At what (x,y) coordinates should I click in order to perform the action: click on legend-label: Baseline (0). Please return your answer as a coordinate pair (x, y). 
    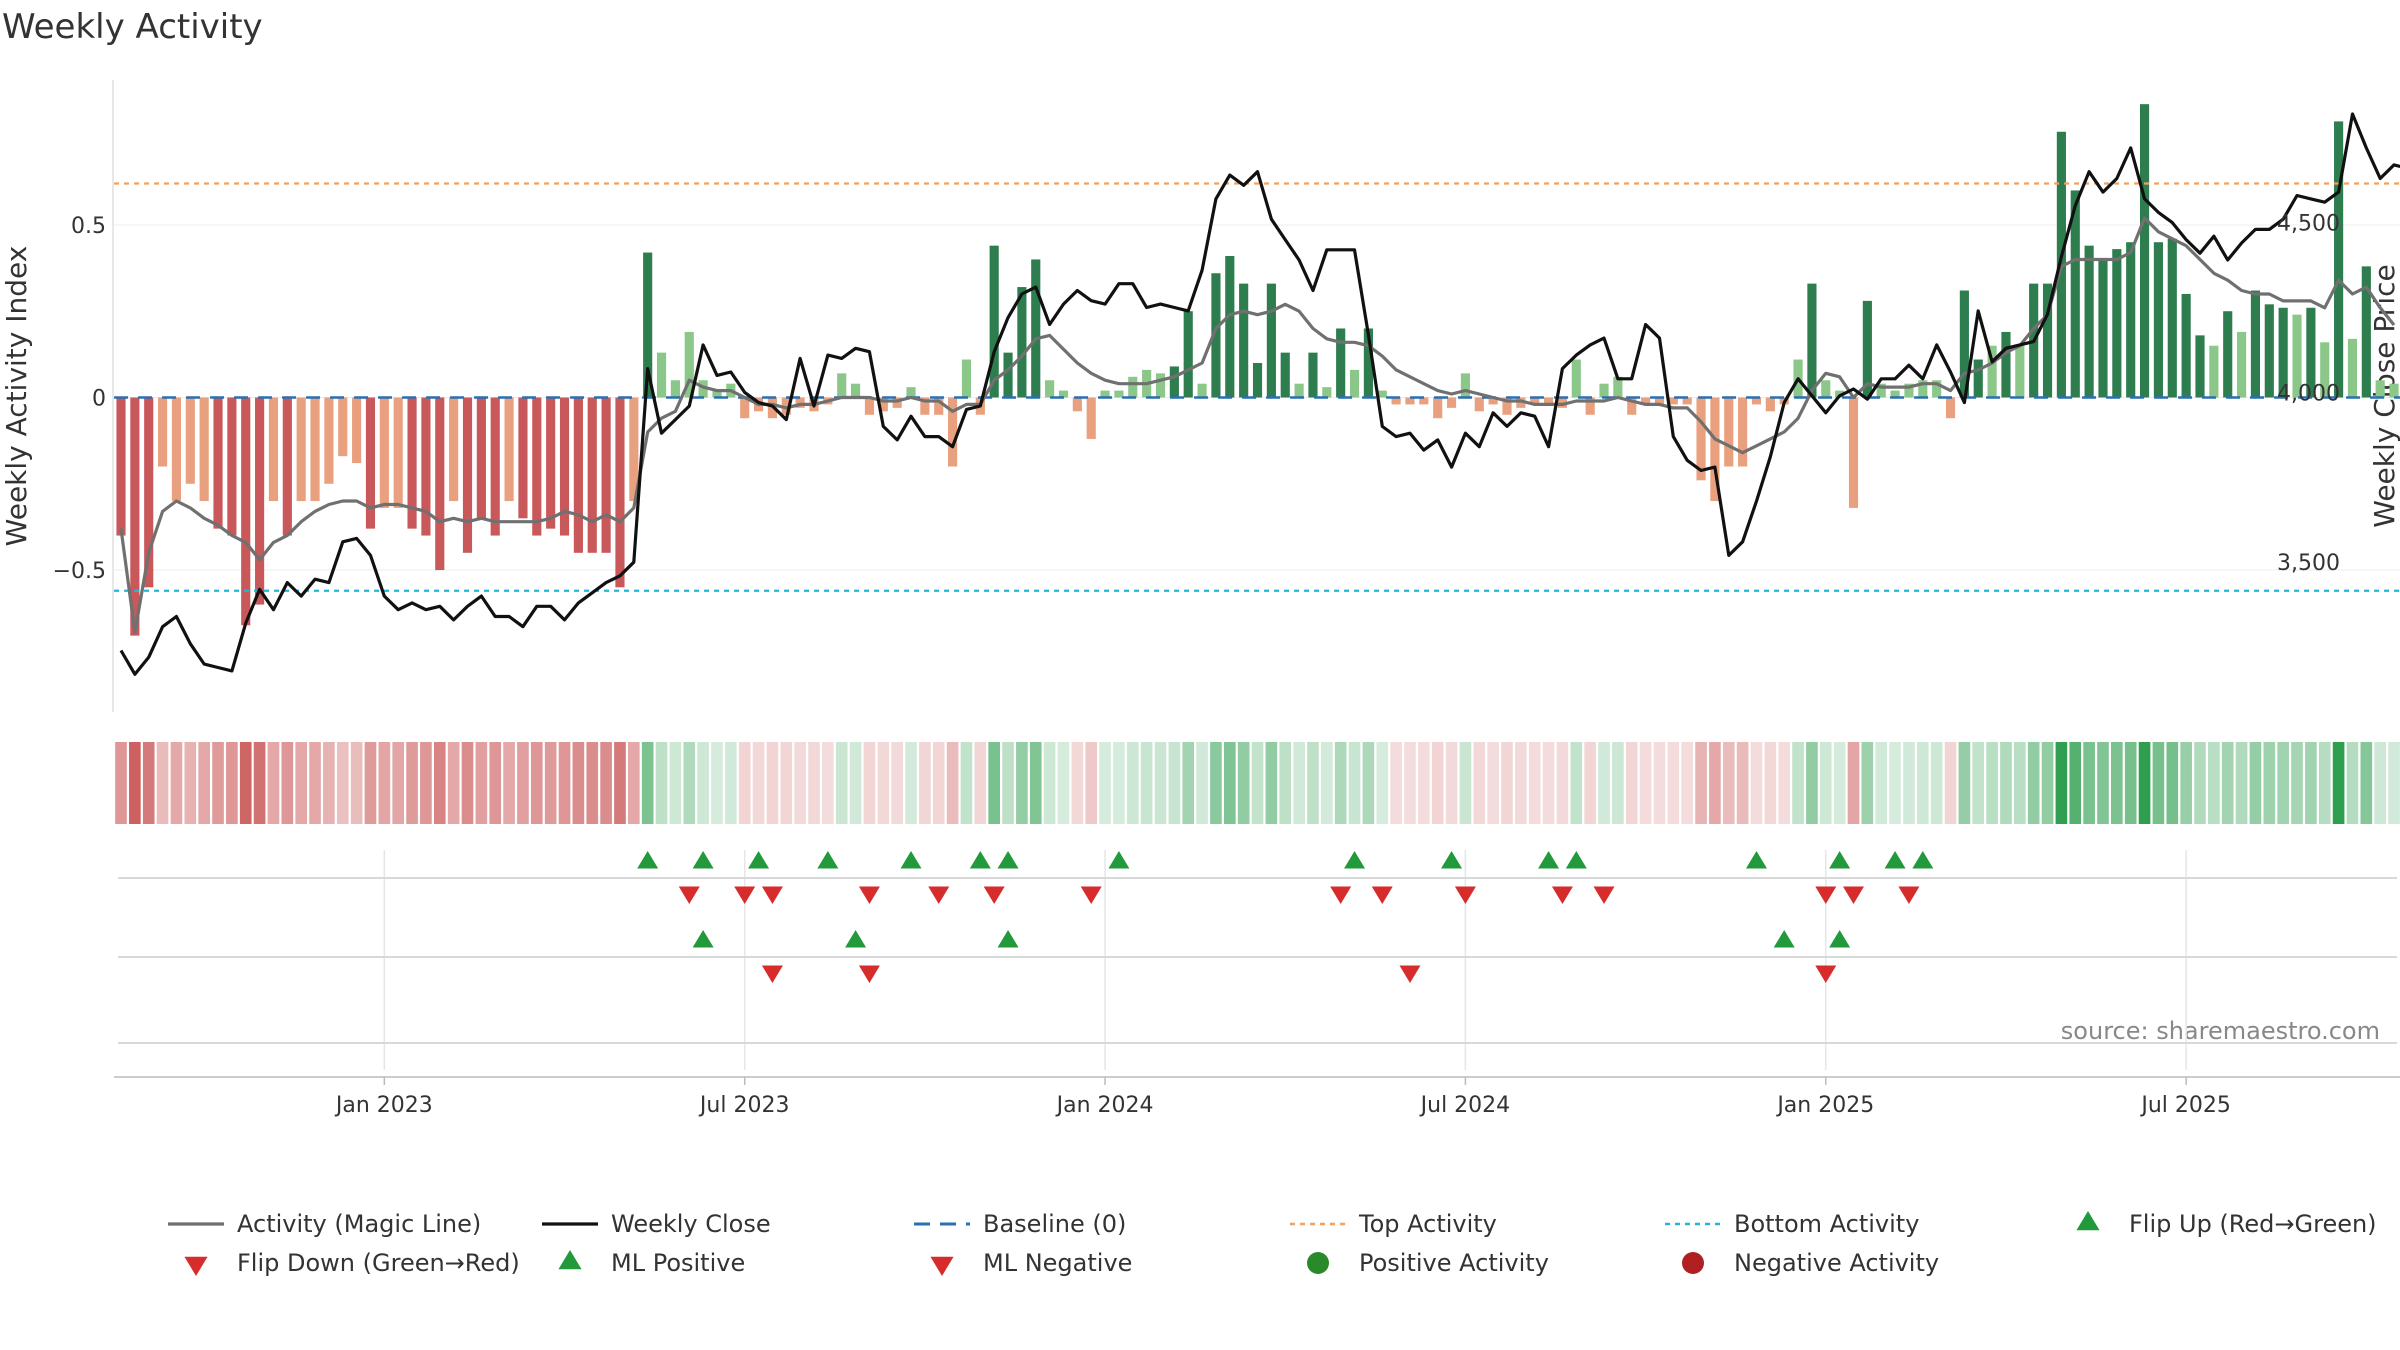
    Looking at the image, I should click on (1054, 1224).